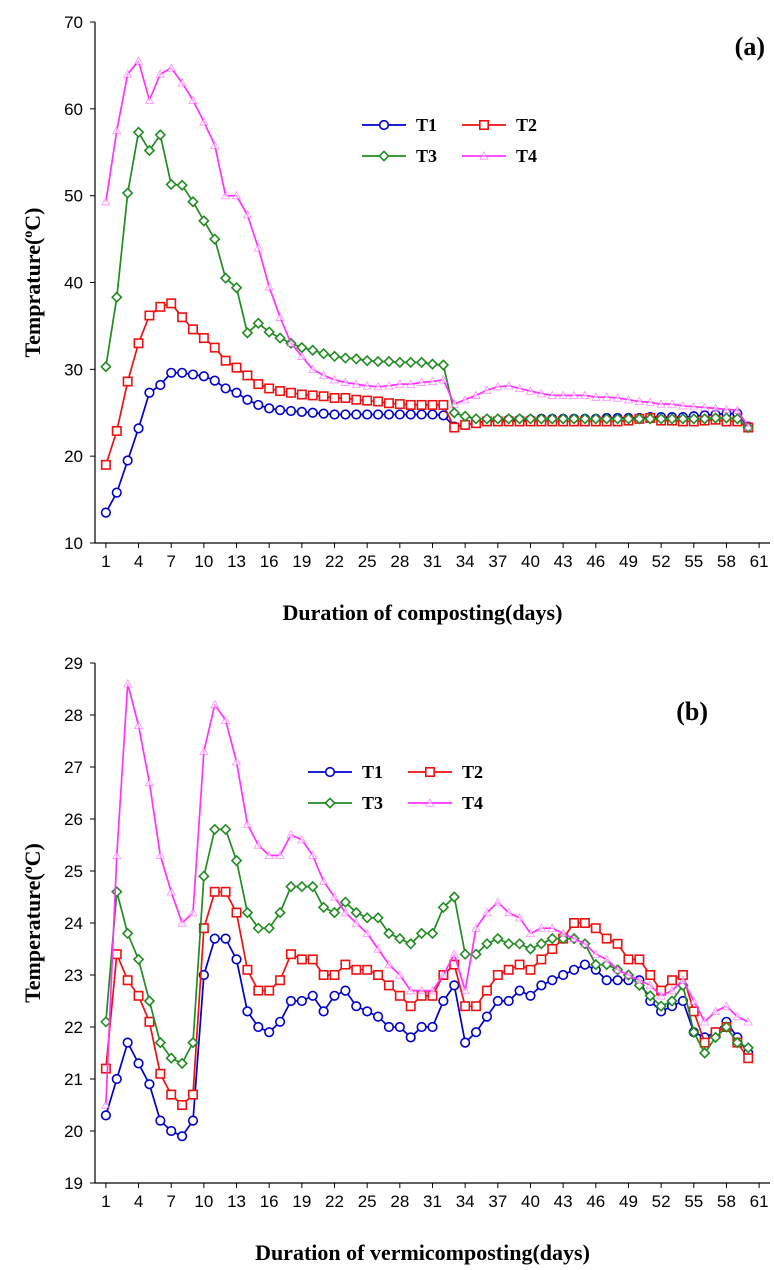  Describe the element at coordinates (426, 125) in the screenshot. I see `legend-label: T1` at that location.